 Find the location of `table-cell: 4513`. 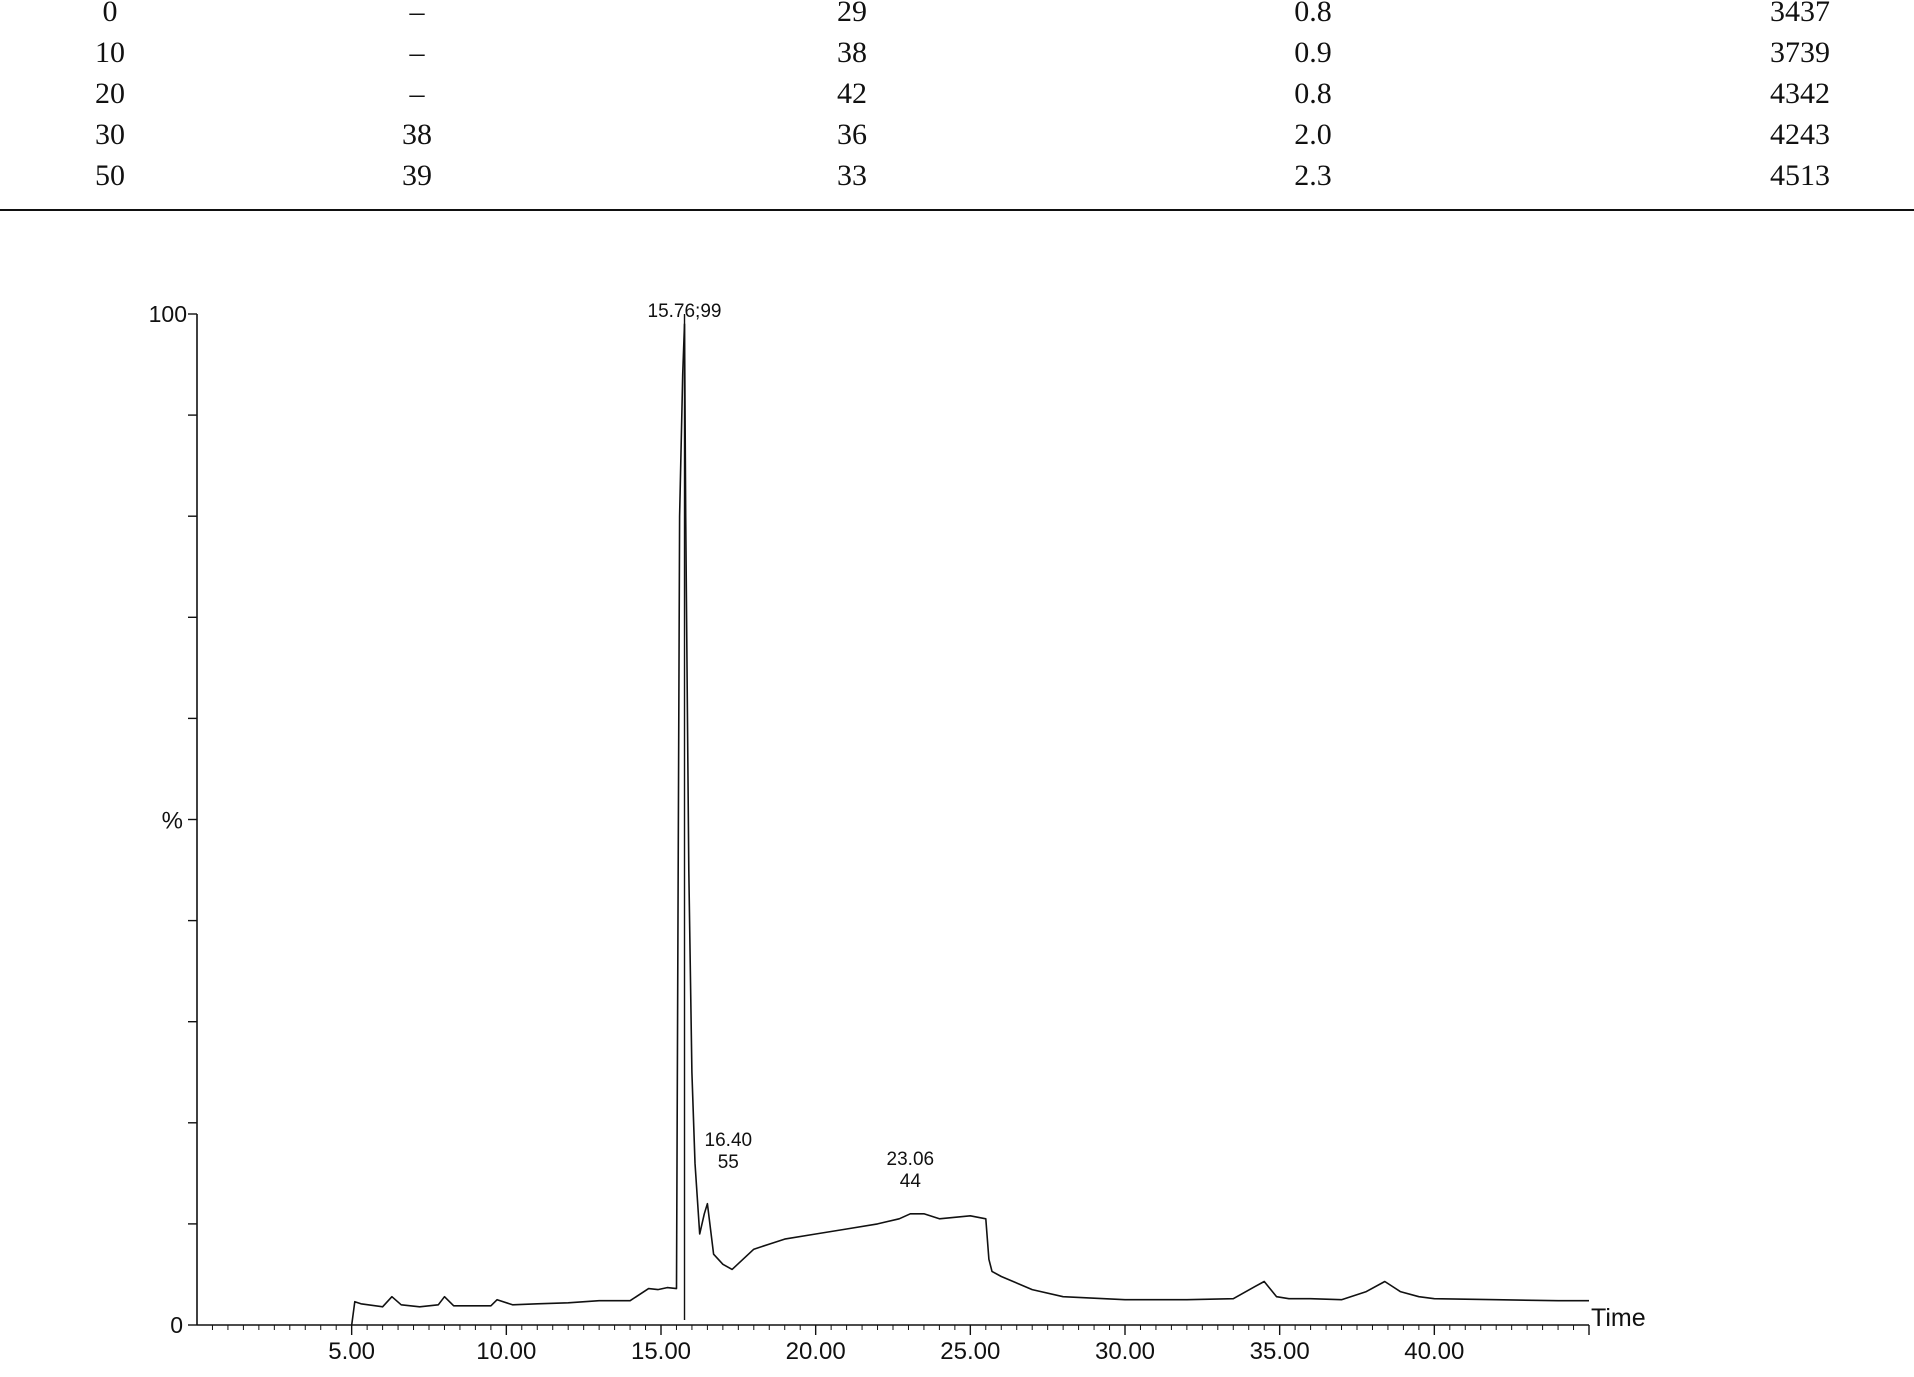

table-cell: 4513 is located at coordinates (1800, 175).